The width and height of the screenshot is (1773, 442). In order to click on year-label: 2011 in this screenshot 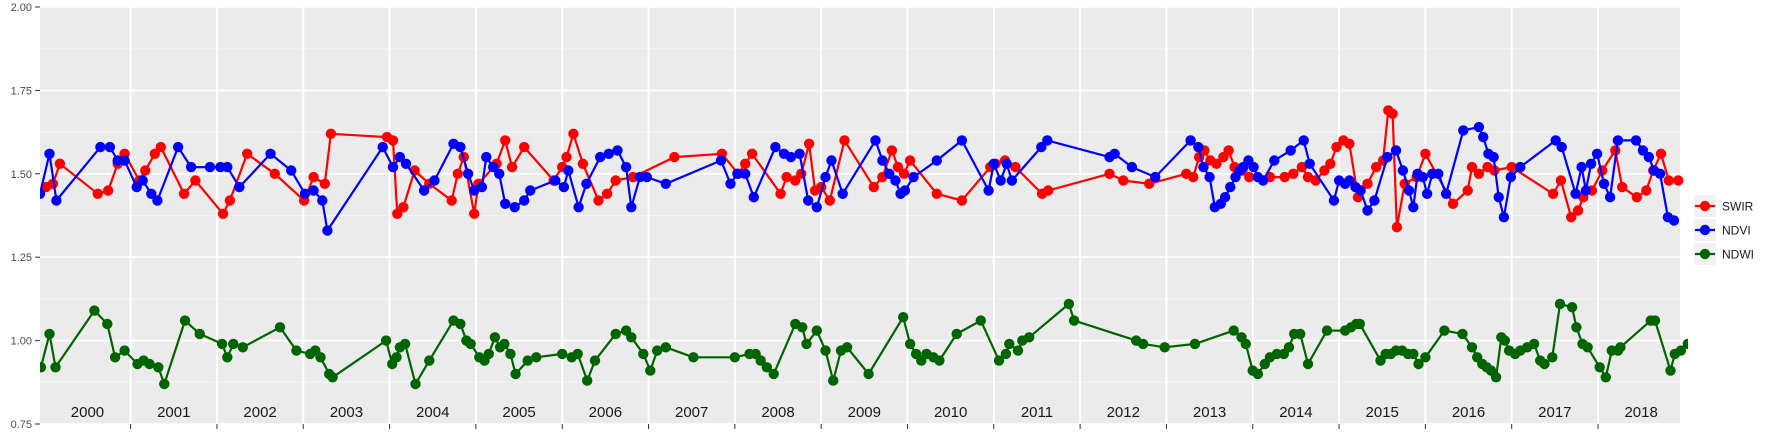, I will do `click(1037, 412)`.